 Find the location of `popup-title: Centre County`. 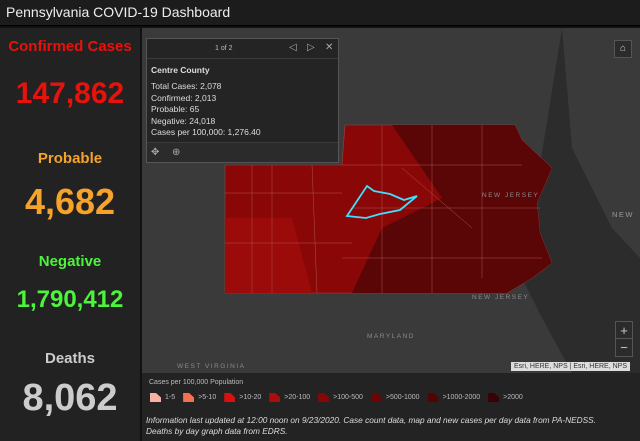

popup-title: Centre County is located at coordinates (180, 70).